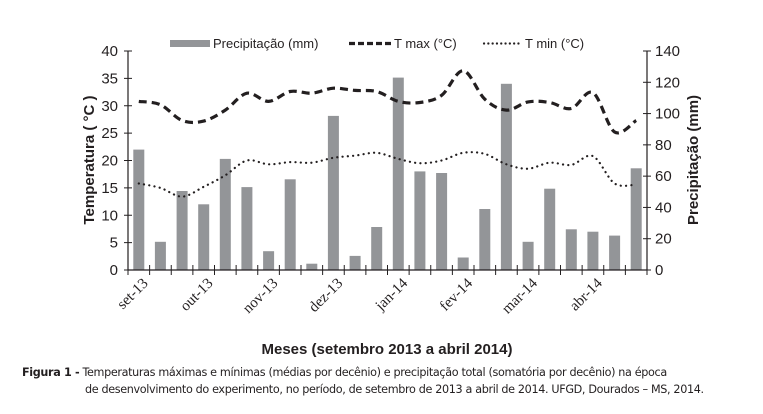 The width and height of the screenshot is (763, 414). Describe the element at coordinates (663, 176) in the screenshot. I see `y-right-tick-label: 60` at that location.